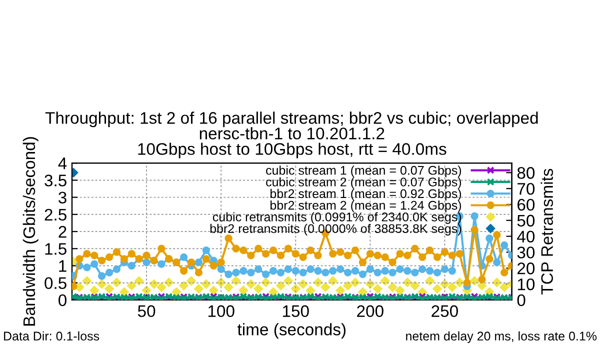  I want to click on y2-tick-label: 80, so click(526, 173).